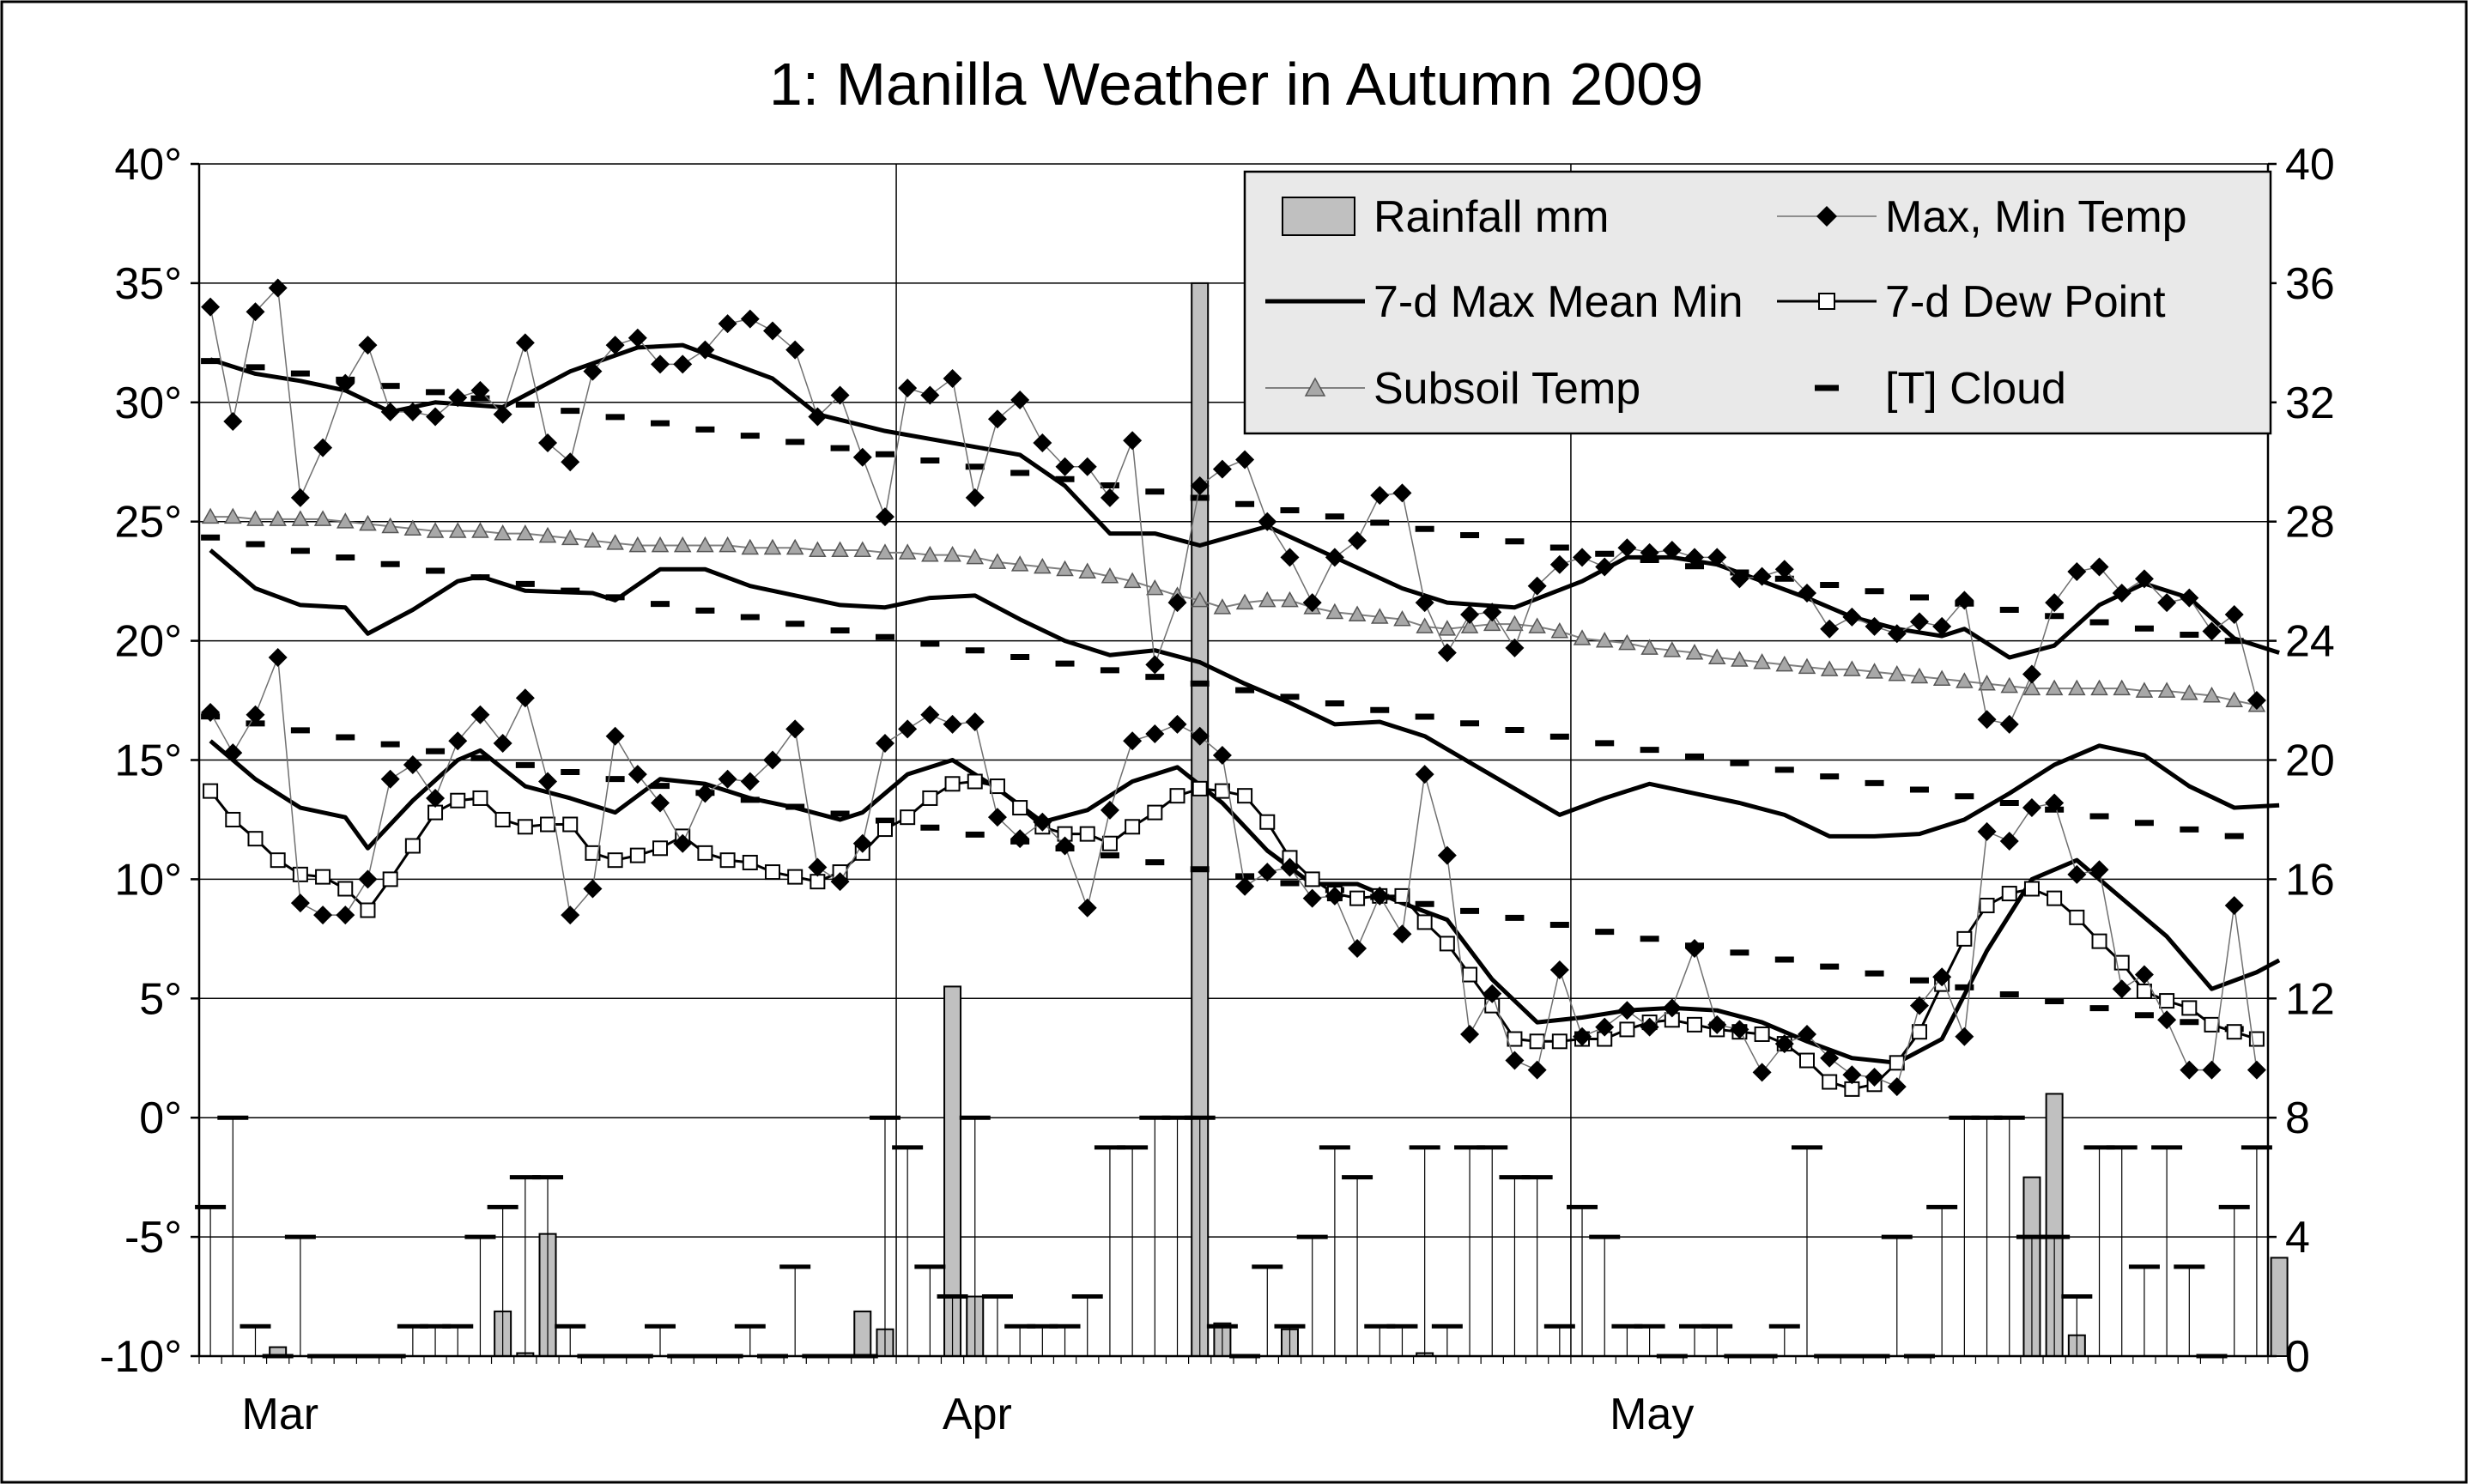 The width and height of the screenshot is (2468, 1484). Describe the element at coordinates (2310, 642) in the screenshot. I see `y-tick-label-right: 24` at that location.